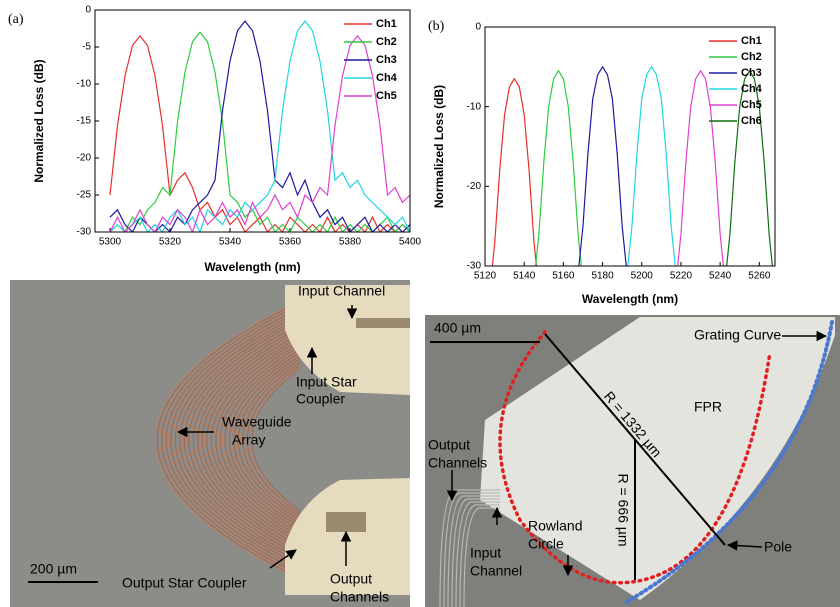  I want to click on output-channels, so click(346, 522).